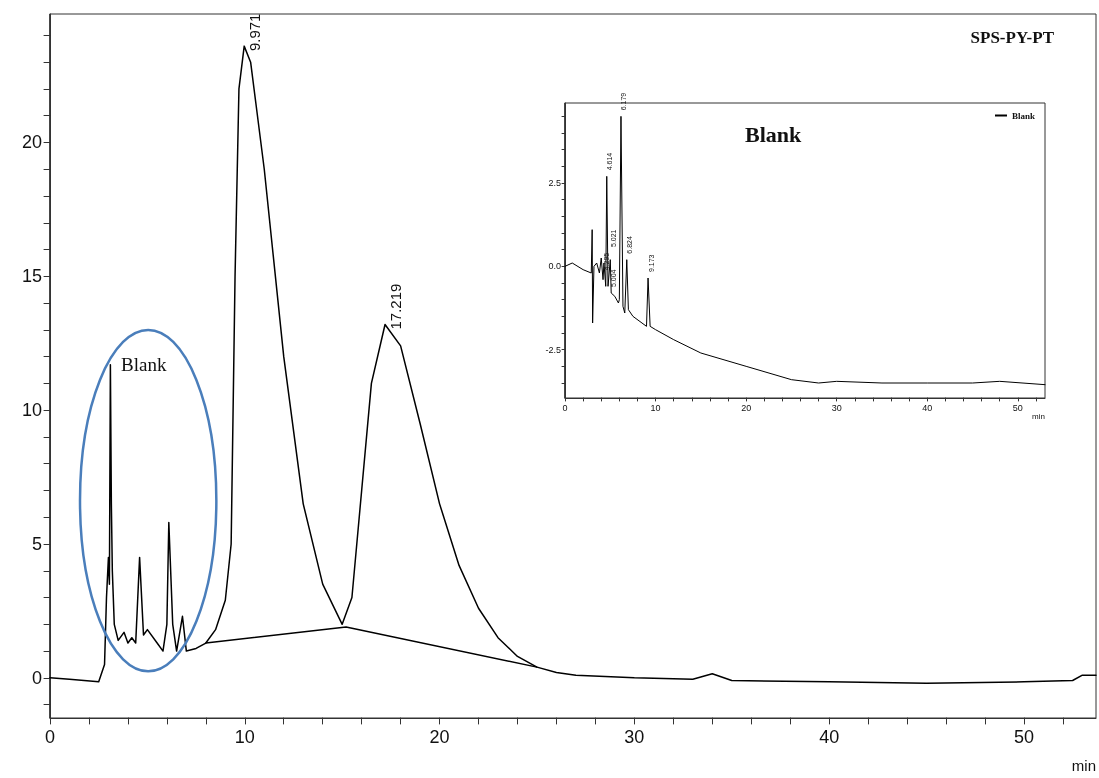 The width and height of the screenshot is (1099, 778). I want to click on text: SPS-PY-PT, so click(1012, 37).